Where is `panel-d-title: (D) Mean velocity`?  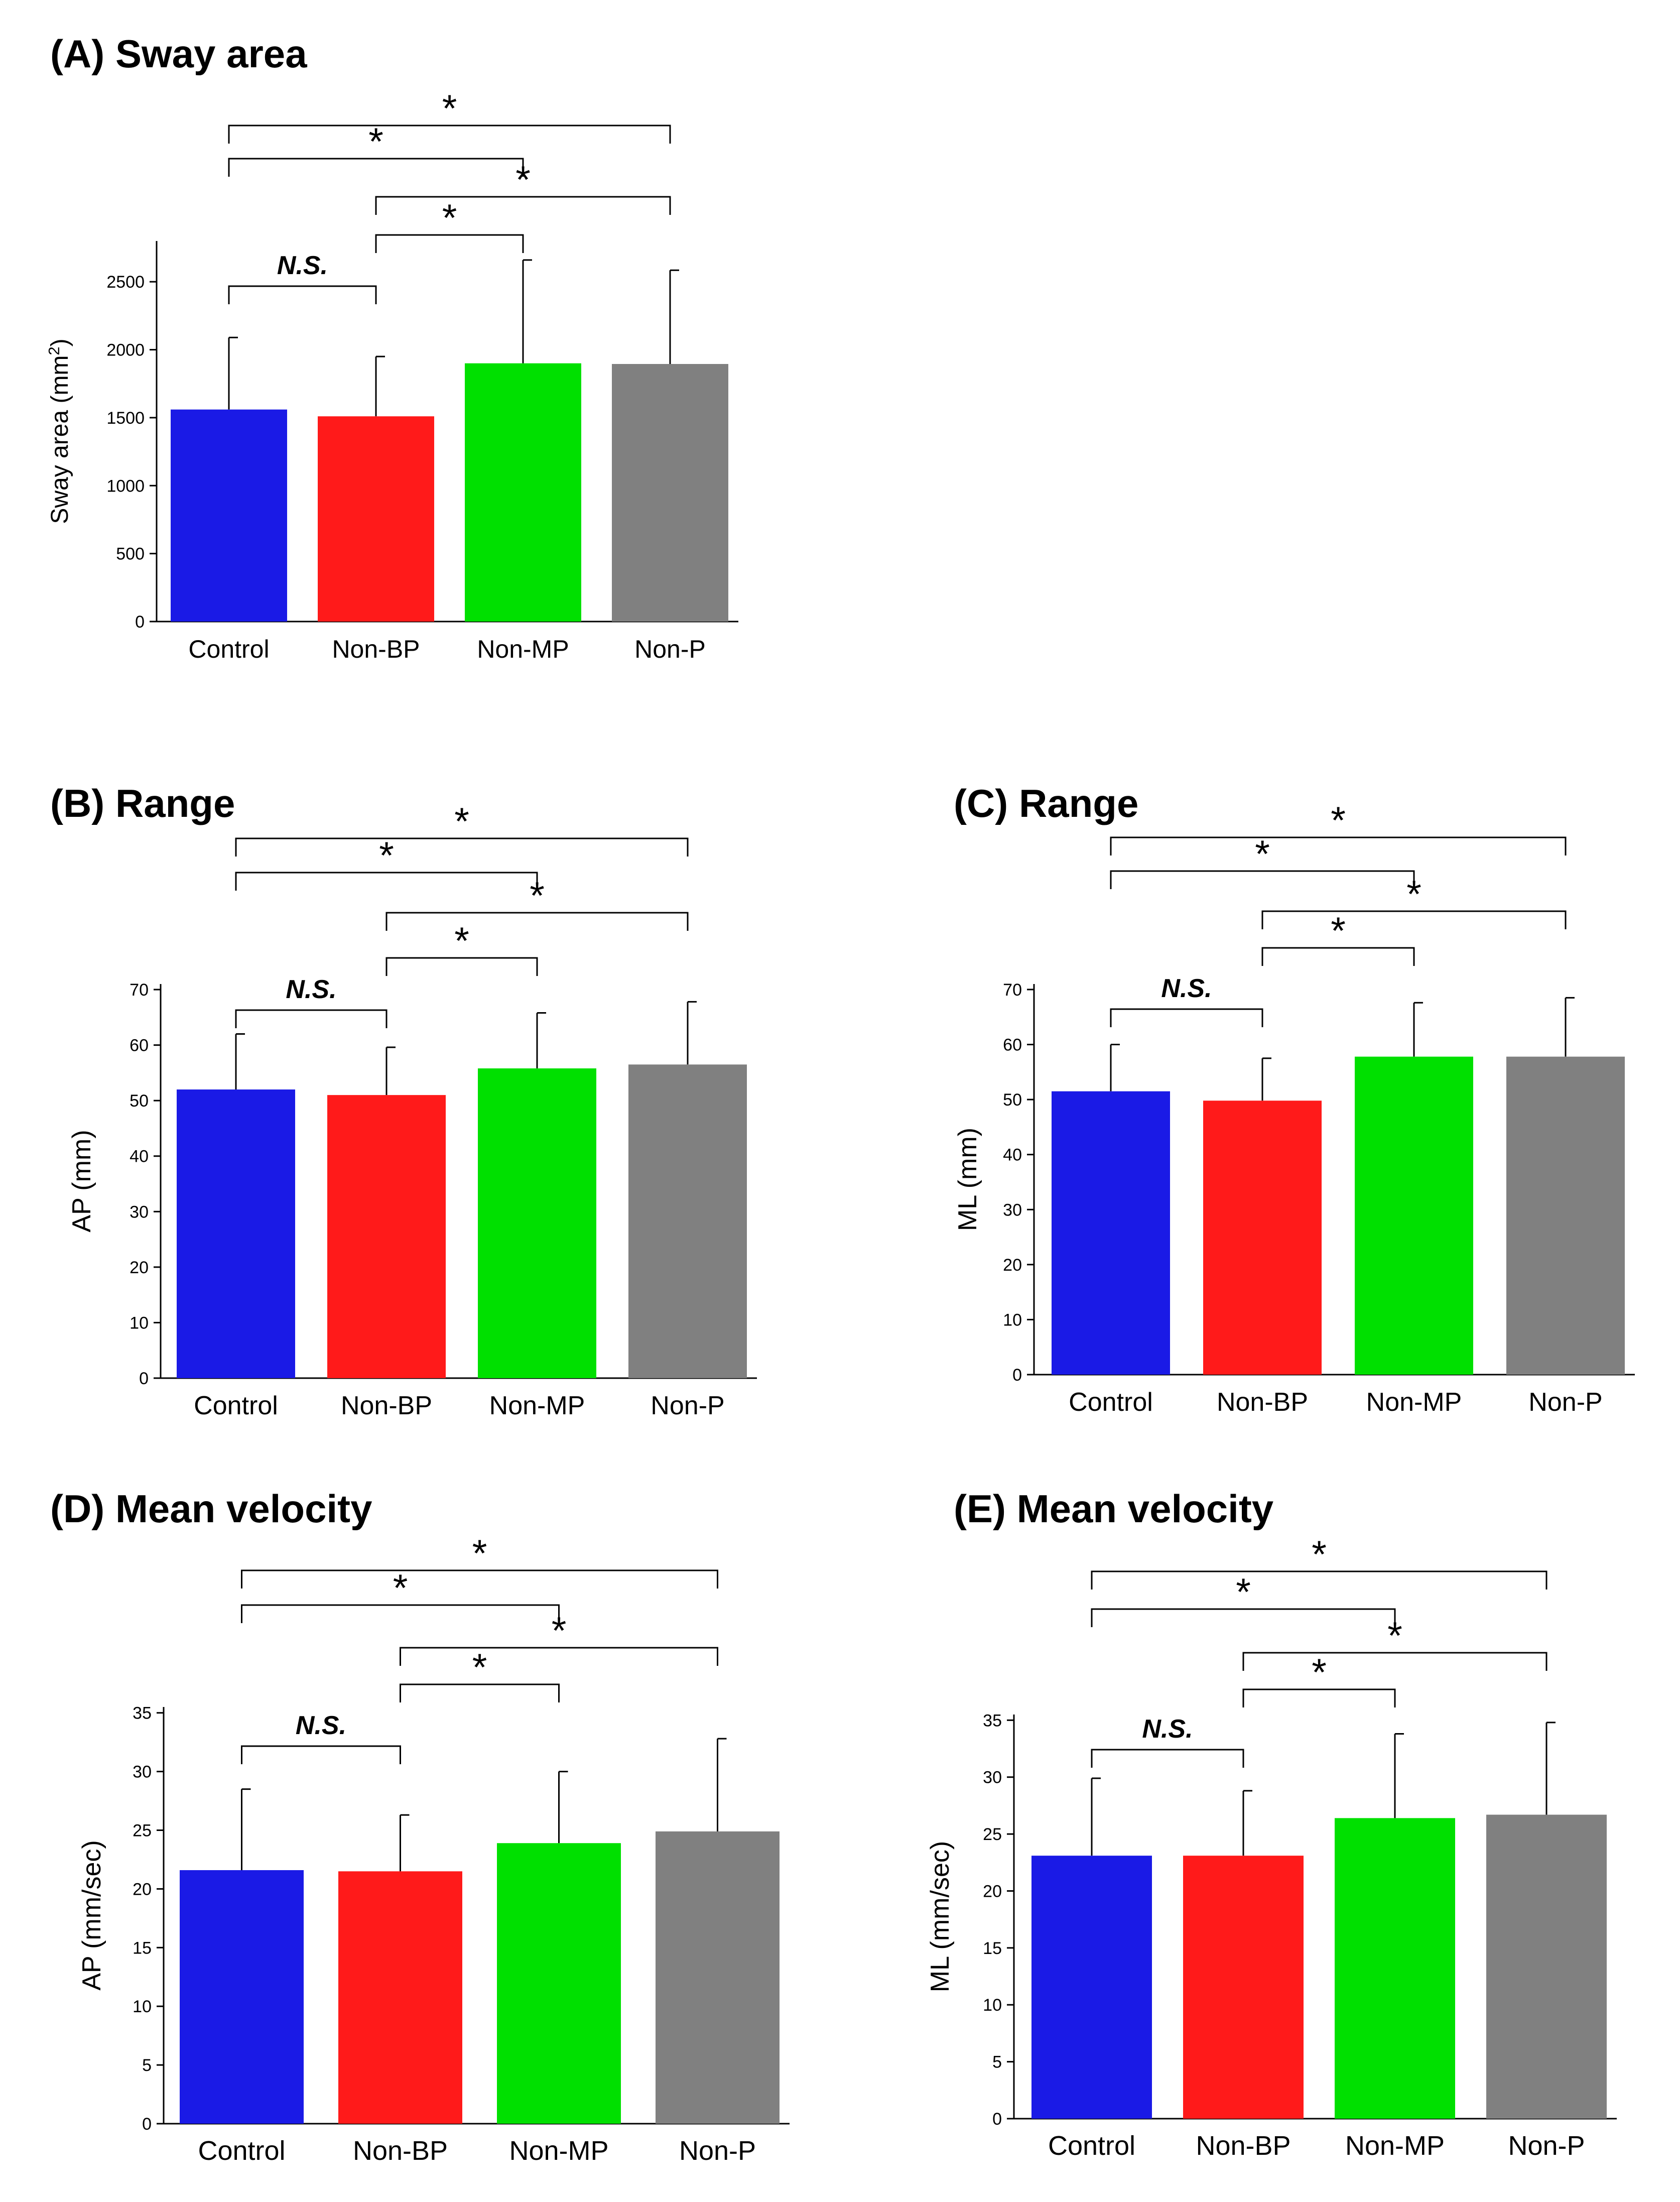
panel-d-title: (D) Mean velocity is located at coordinates (211, 1509).